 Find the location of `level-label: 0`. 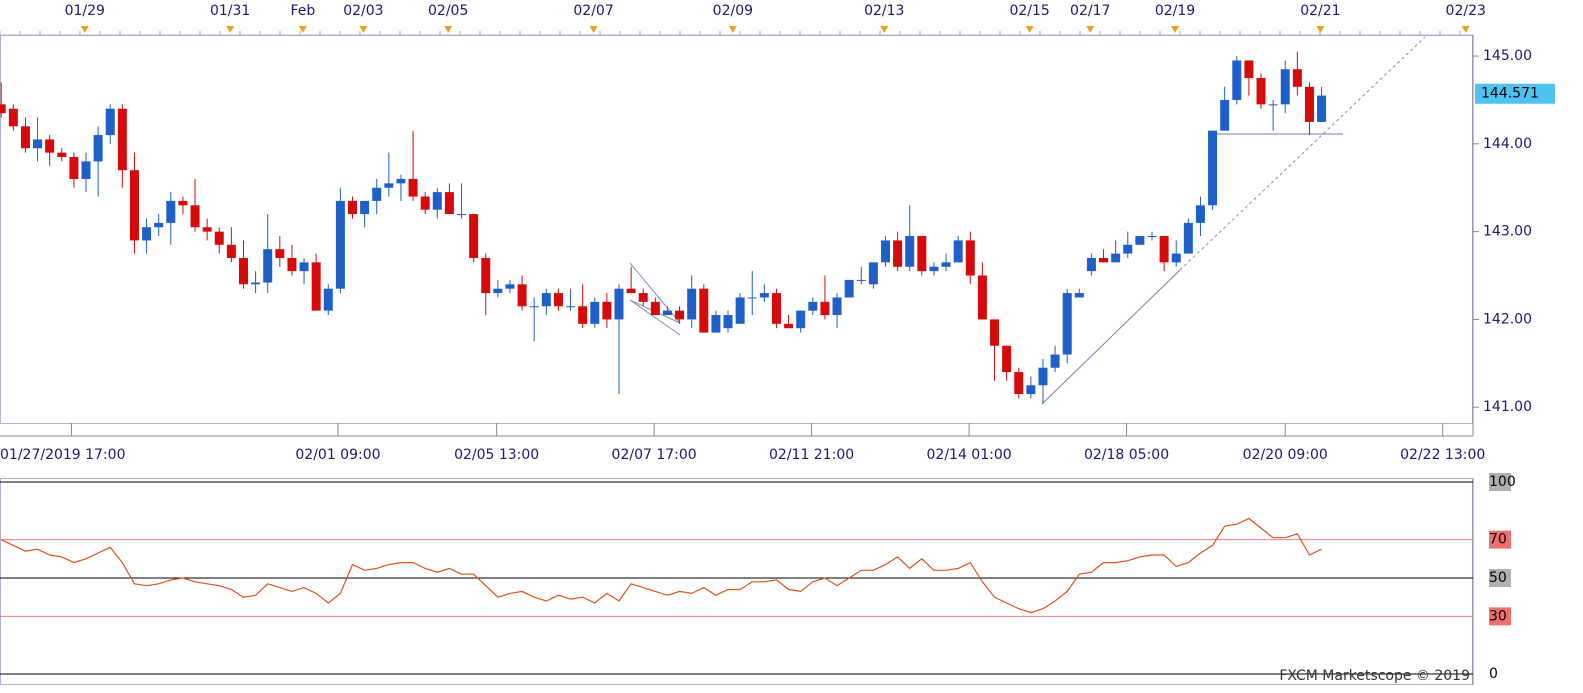

level-label: 0 is located at coordinates (1493, 674).